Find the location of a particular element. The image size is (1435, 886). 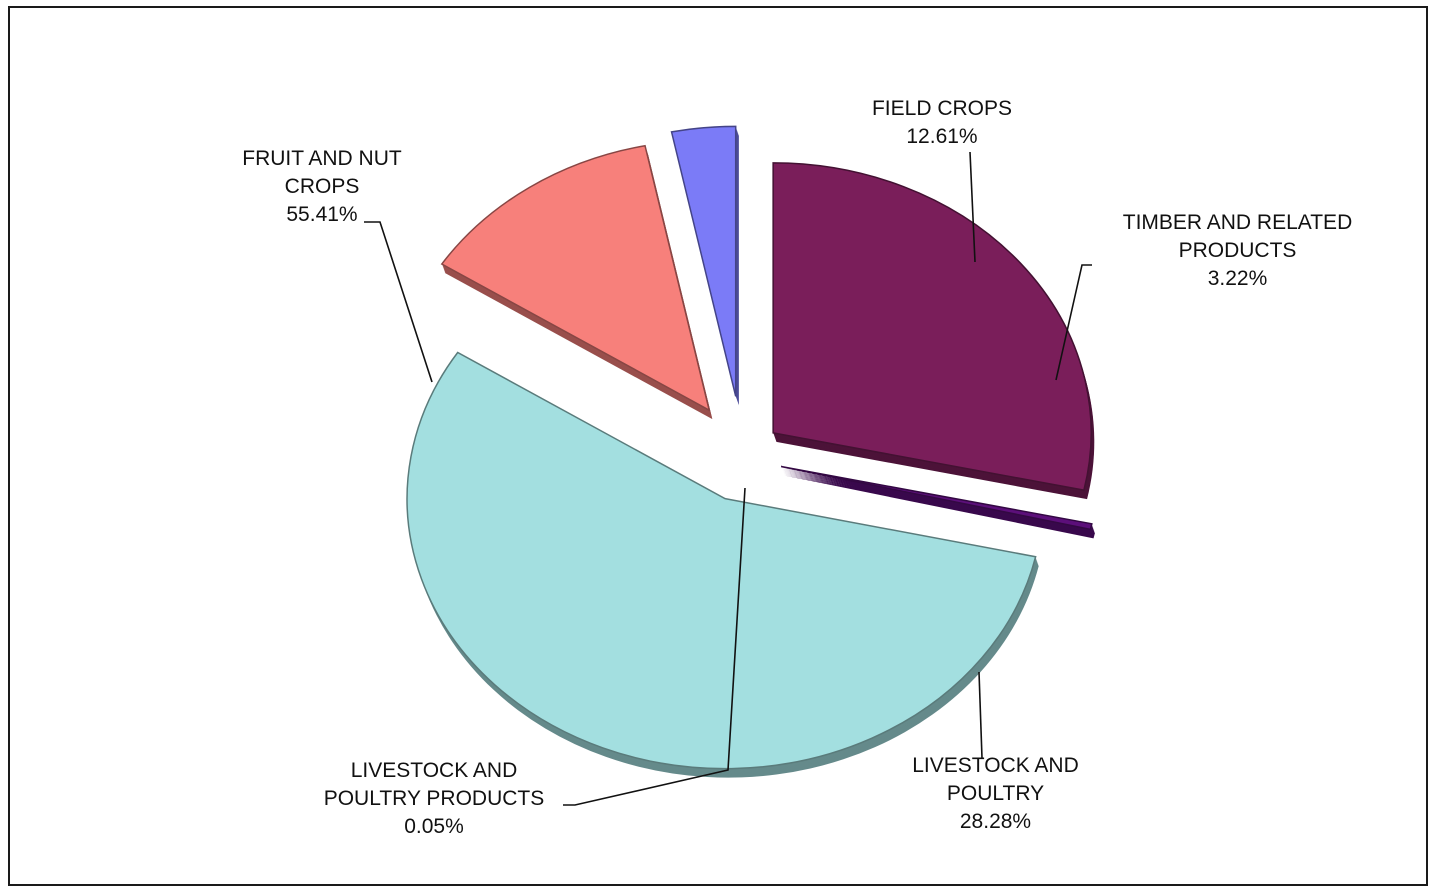

label-timber-value: 3.22% is located at coordinates (1237, 278).